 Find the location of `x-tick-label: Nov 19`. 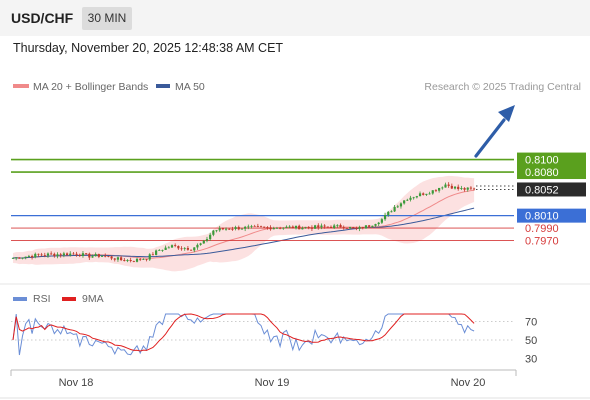

x-tick-label: Nov 19 is located at coordinates (272, 383).